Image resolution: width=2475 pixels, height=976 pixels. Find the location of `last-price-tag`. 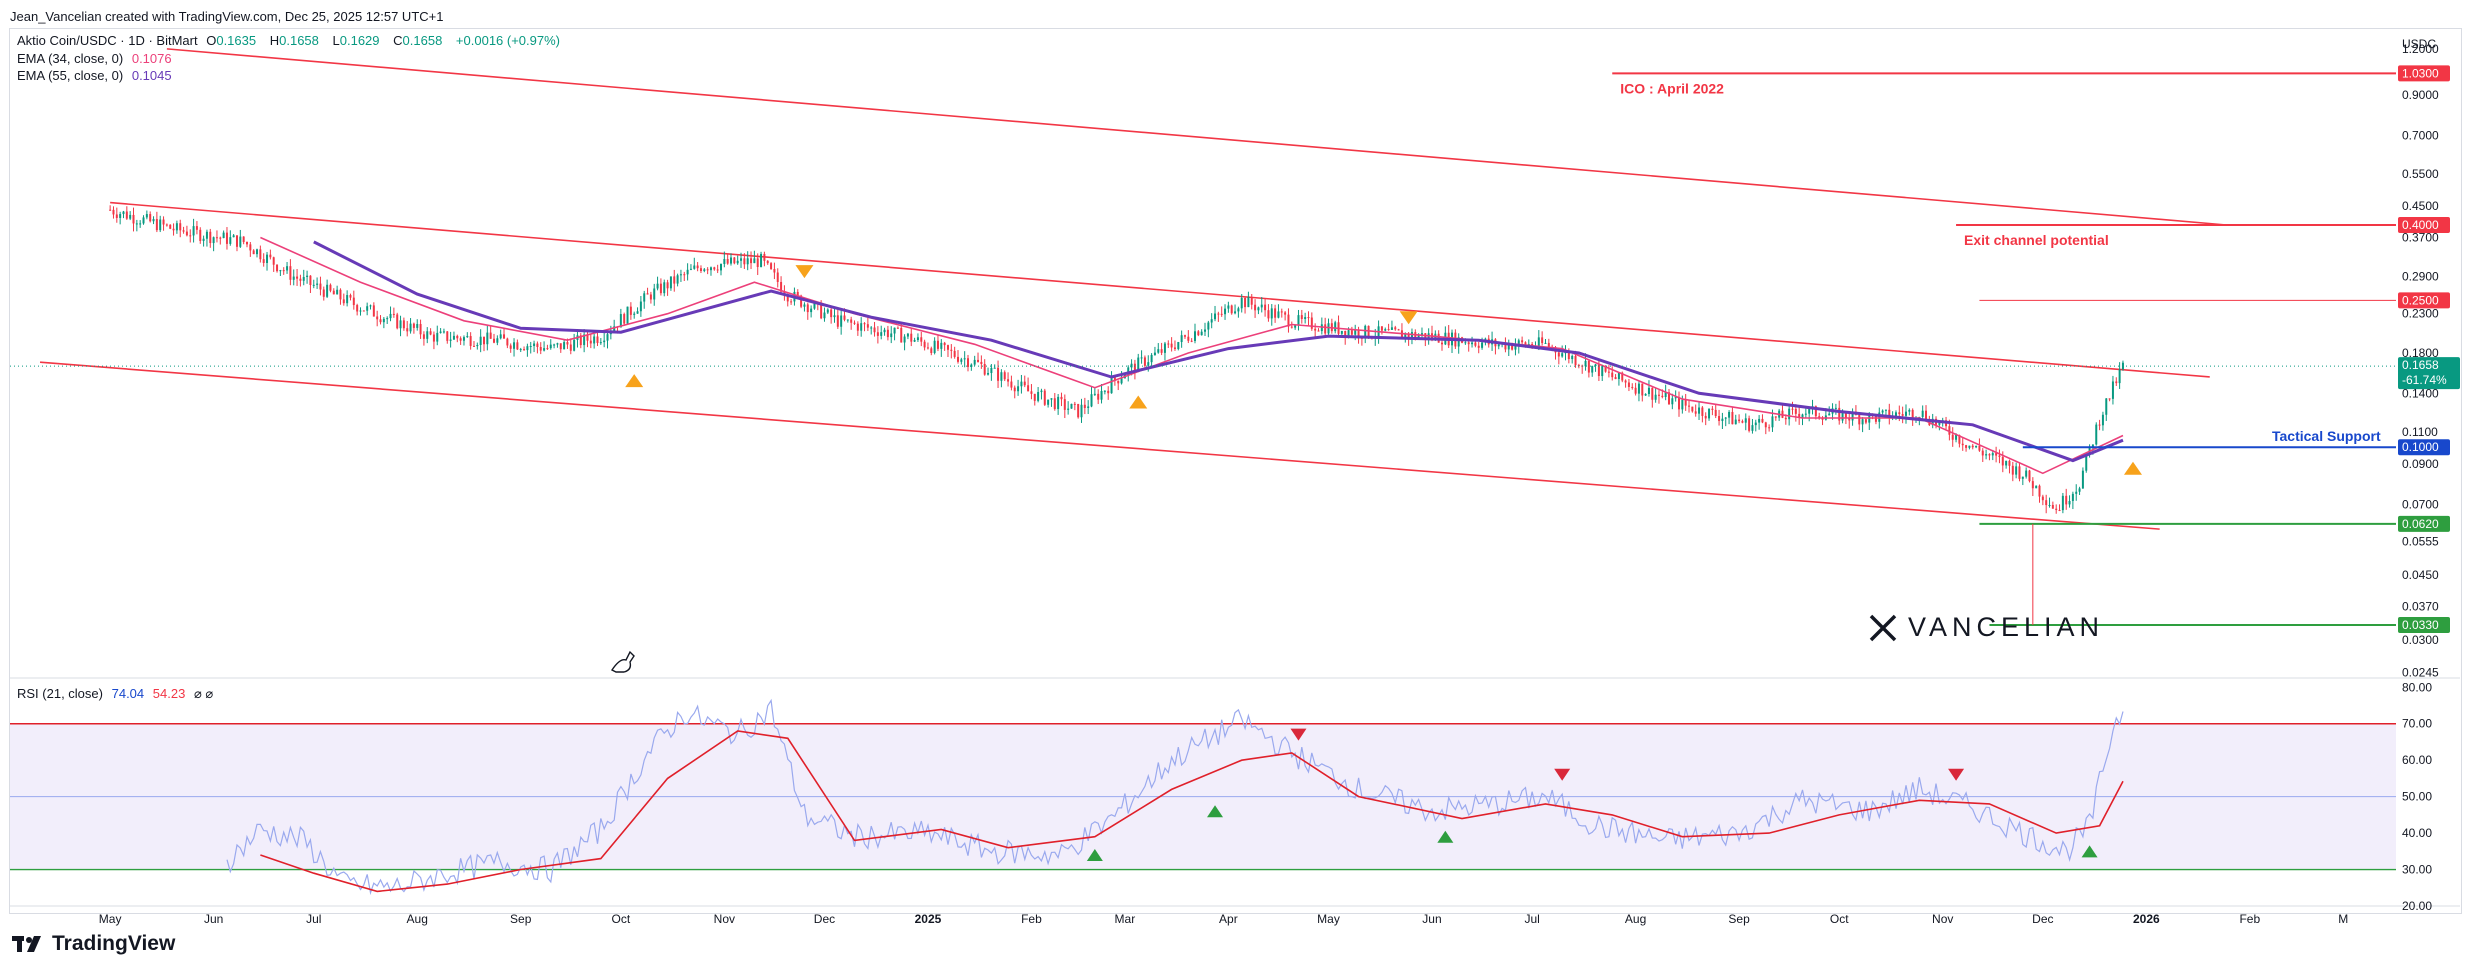

last-price-tag is located at coordinates (2429, 373).